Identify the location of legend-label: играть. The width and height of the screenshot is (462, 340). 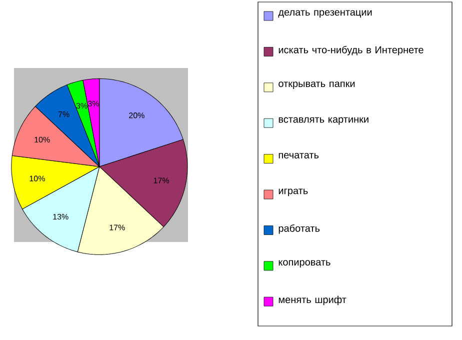
(293, 192).